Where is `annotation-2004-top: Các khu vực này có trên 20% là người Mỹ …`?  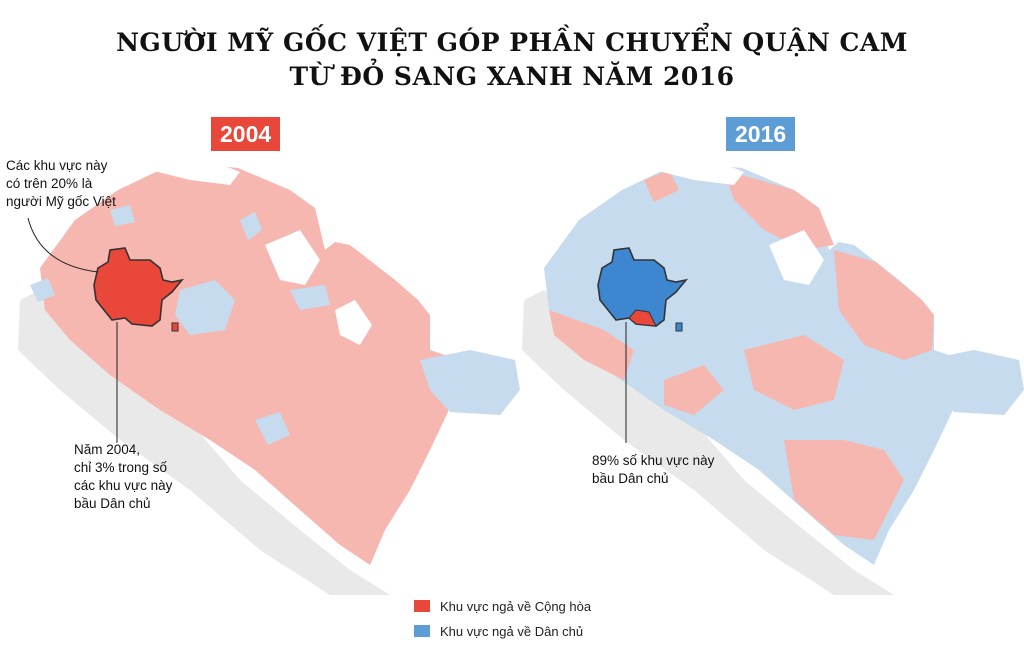
annotation-2004-top: Các khu vực này có trên 20% là người Mỹ … is located at coordinates (61, 183).